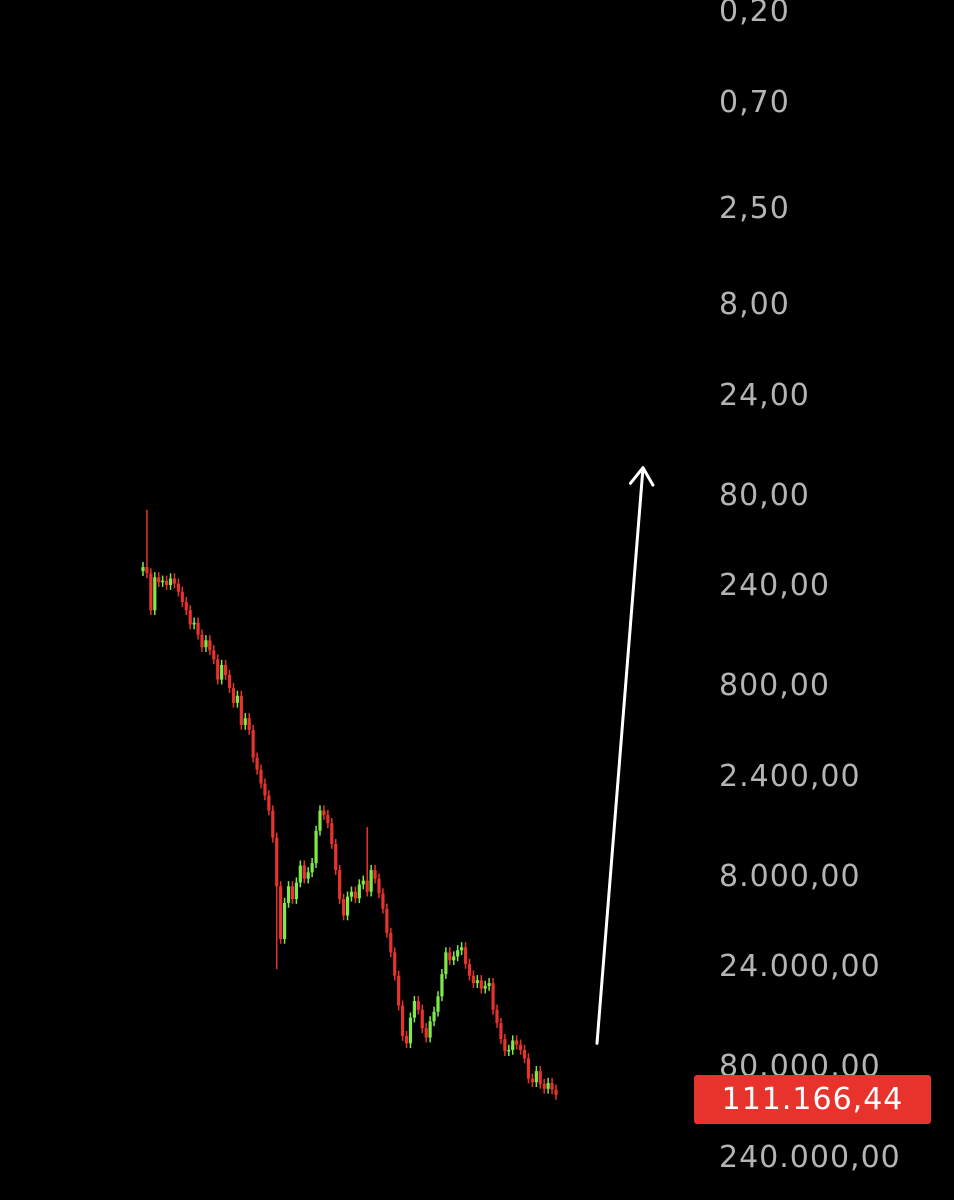 The height and width of the screenshot is (1200, 954). What do you see at coordinates (800, 967) in the screenshot?
I see `y-tick-label: 24.000,00` at bounding box center [800, 967].